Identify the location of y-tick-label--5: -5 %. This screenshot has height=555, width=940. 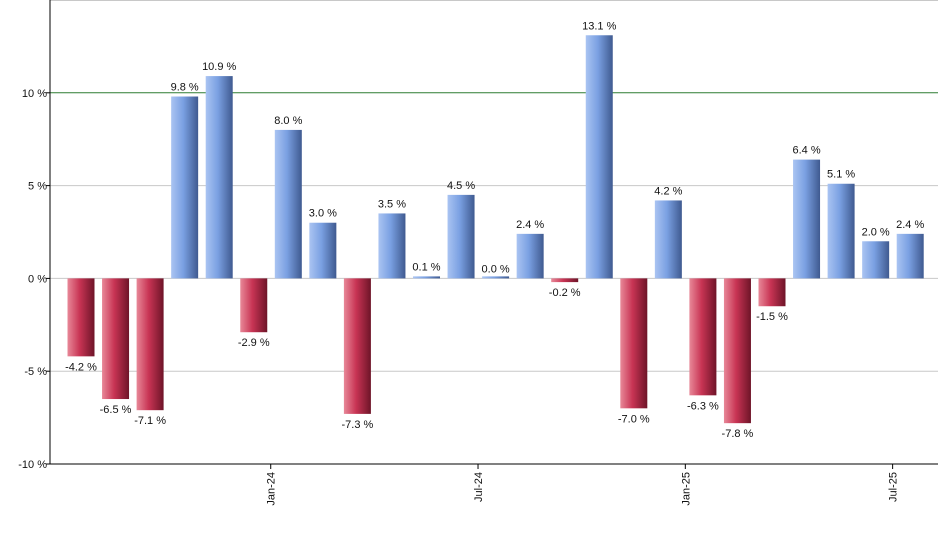
(35, 372).